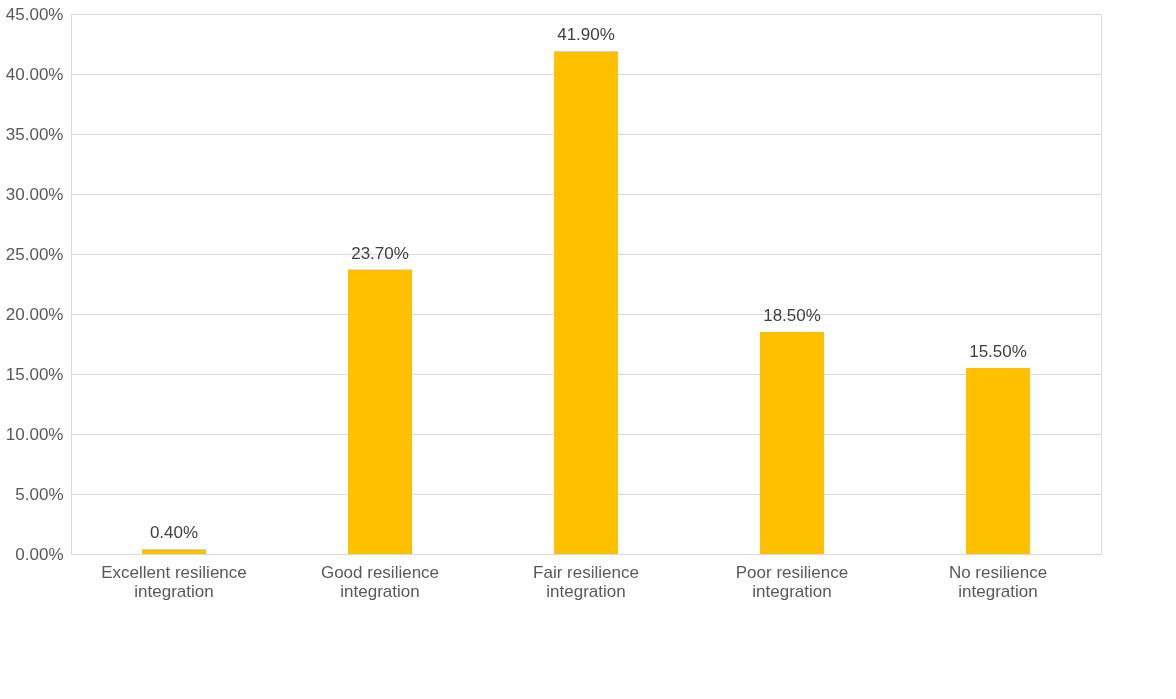 Image resolution: width=1176 pixels, height=699 pixels. What do you see at coordinates (792, 581) in the screenshot?
I see `x-tick-label: Poor resilience integration` at bounding box center [792, 581].